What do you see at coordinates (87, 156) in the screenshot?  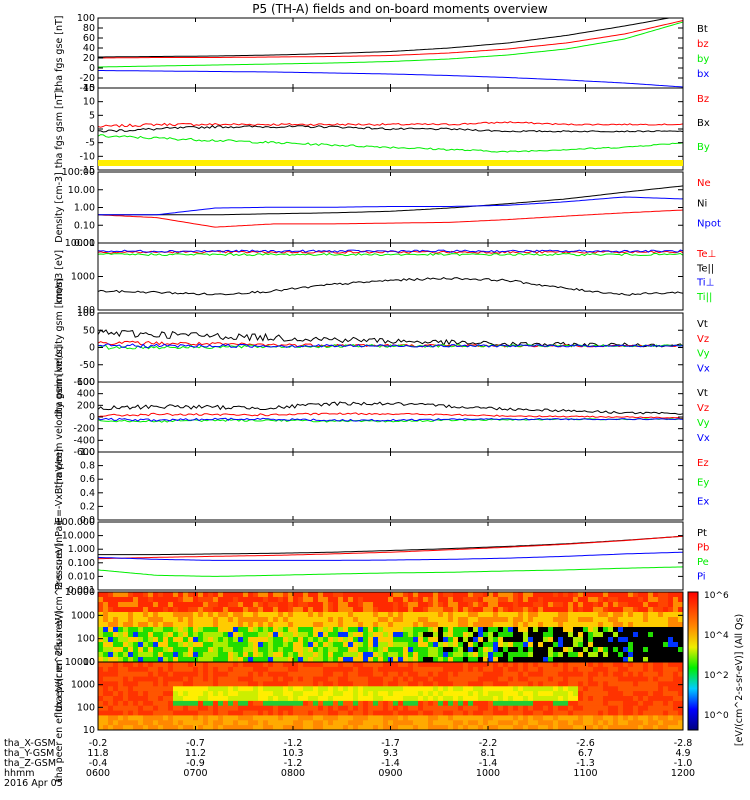 I see `y-tick-label: -10` at bounding box center [87, 156].